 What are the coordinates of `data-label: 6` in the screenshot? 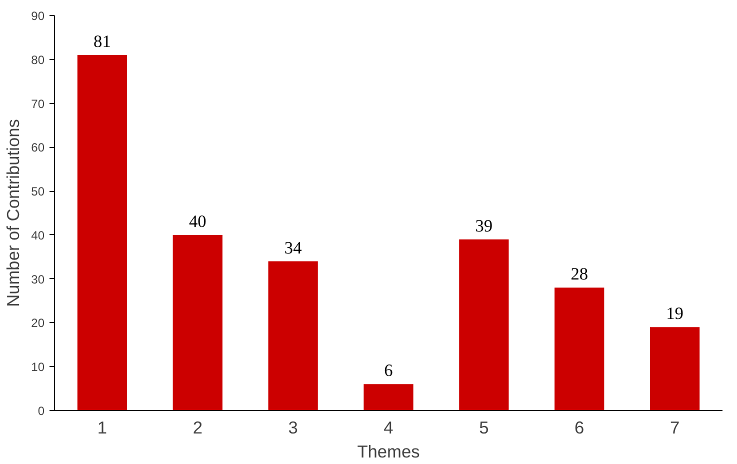 It's located at (389, 370).